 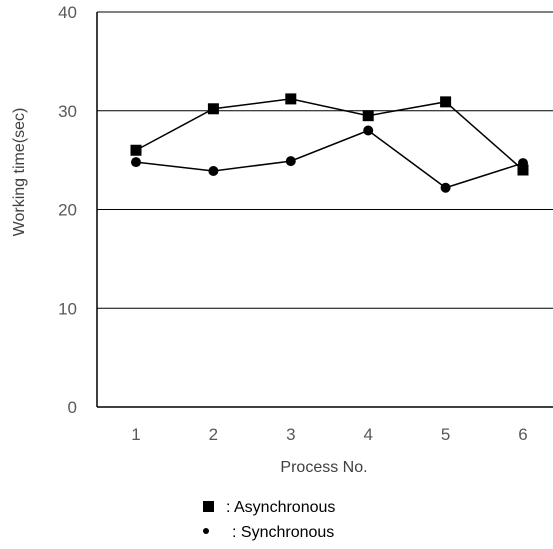 What do you see at coordinates (329, 159) in the screenshot?
I see `series-line-synchronous` at bounding box center [329, 159].